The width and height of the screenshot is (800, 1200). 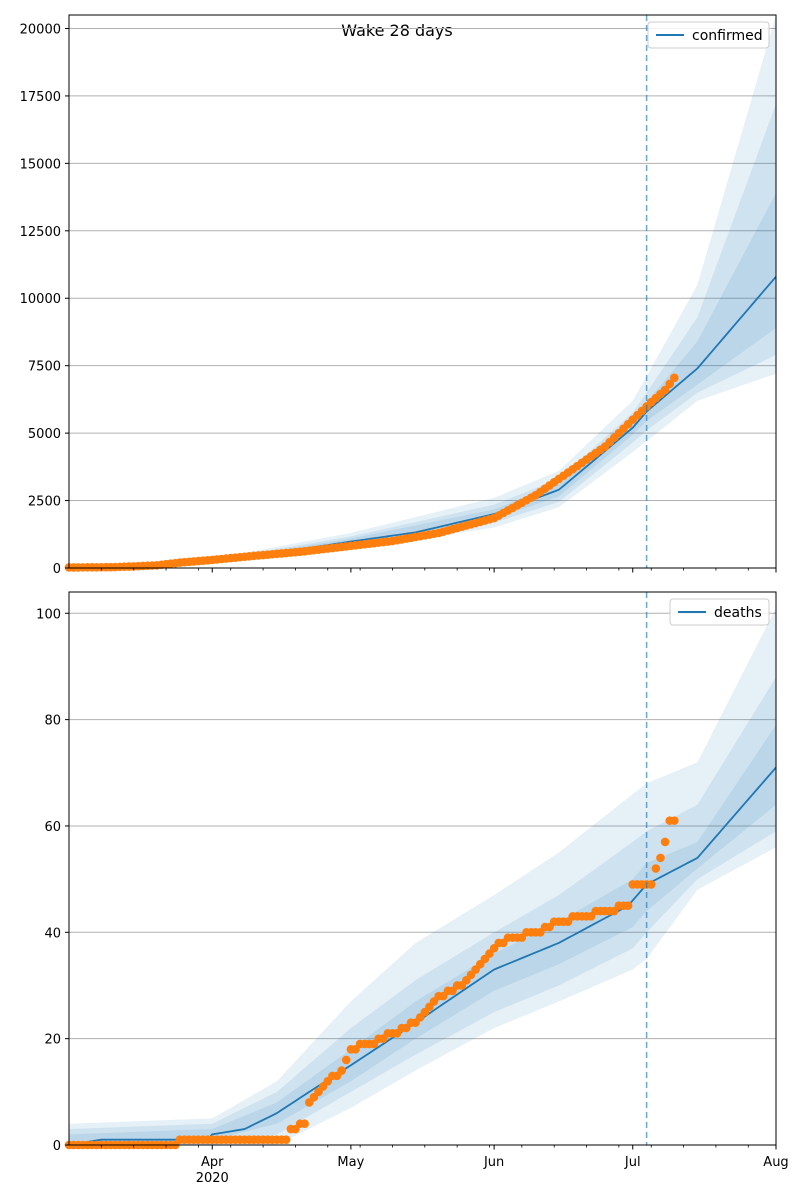 What do you see at coordinates (44, 502) in the screenshot?
I see `y-tick-label: 2500` at bounding box center [44, 502].